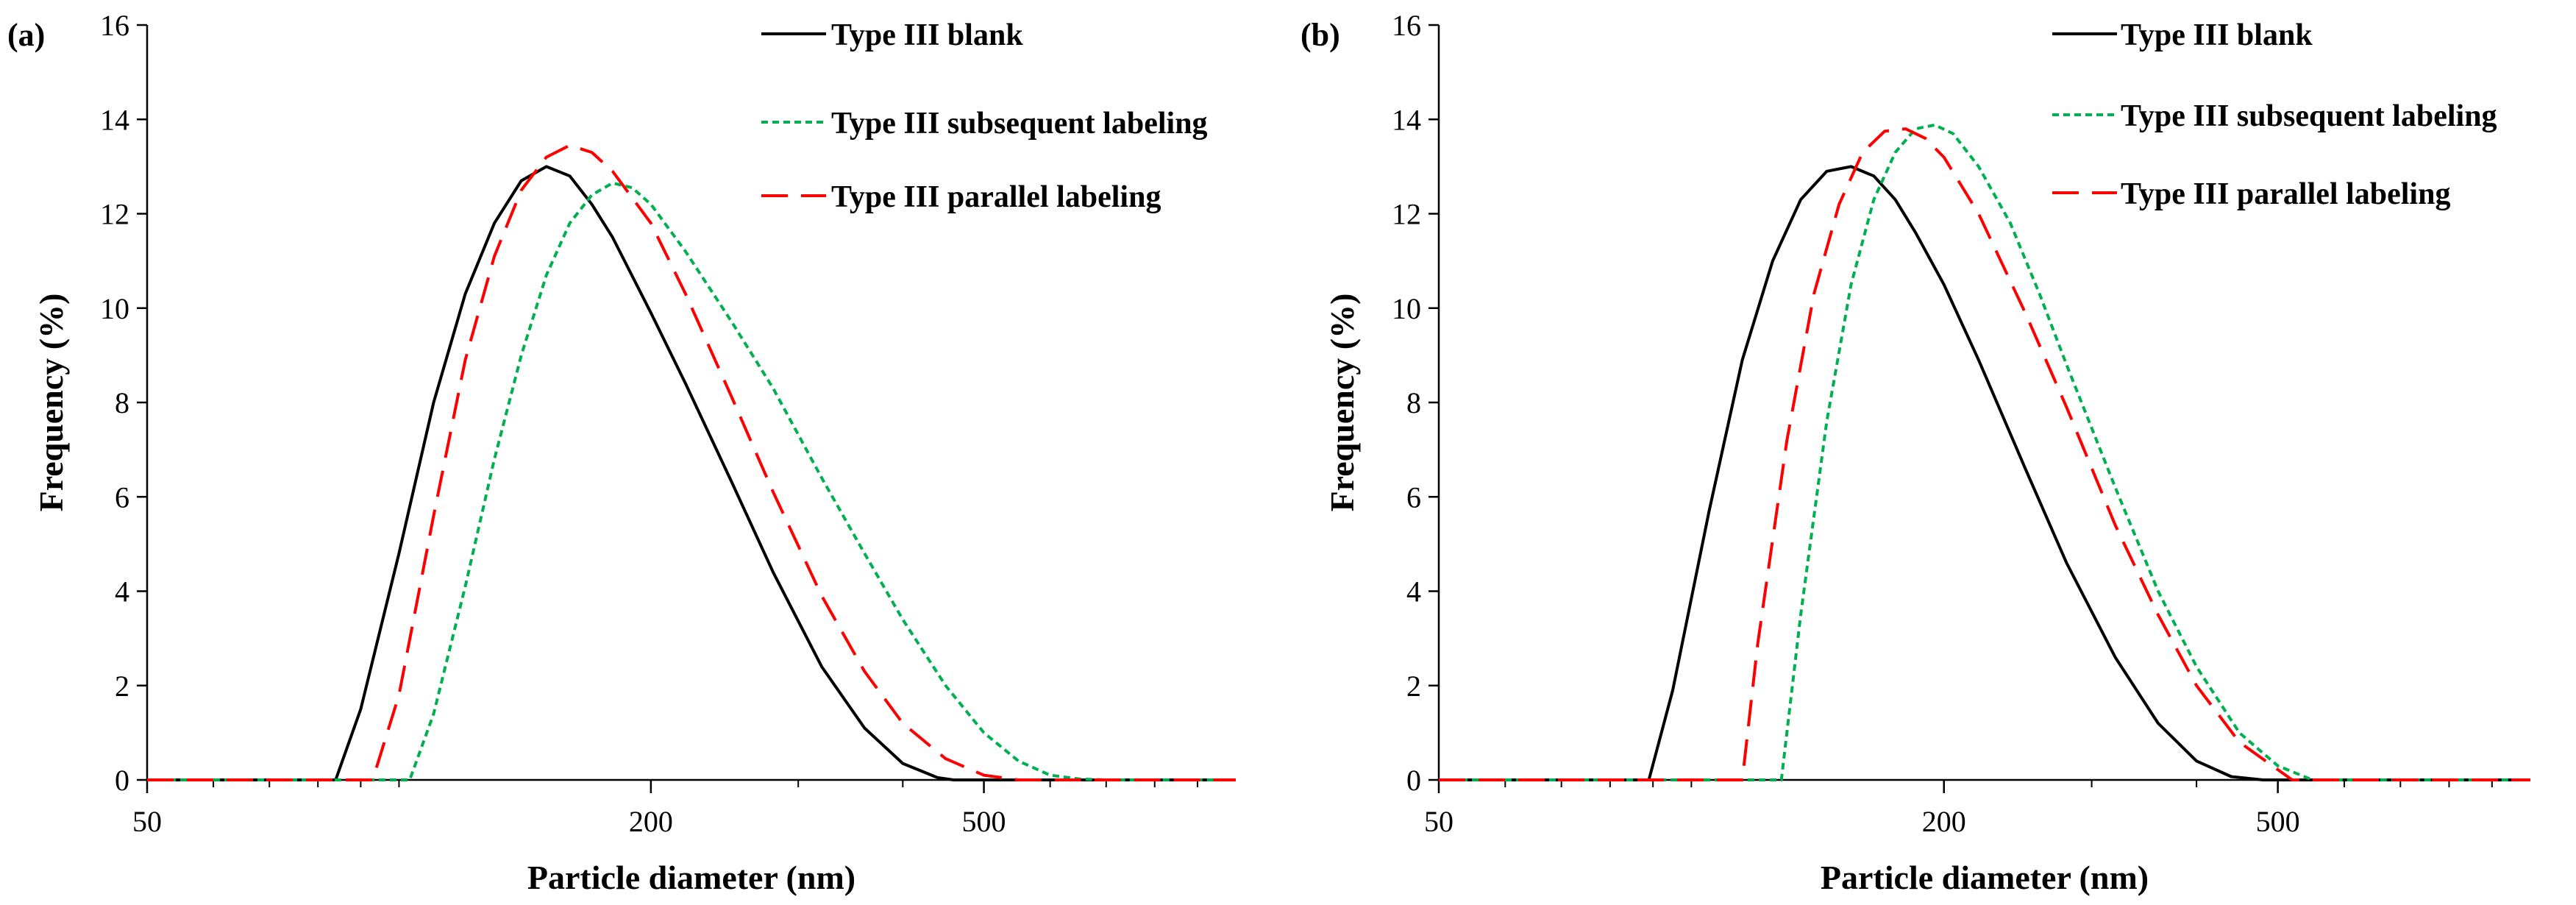 The image size is (2576, 905). What do you see at coordinates (1320, 35) in the screenshot?
I see `panel-label: (b)` at bounding box center [1320, 35].